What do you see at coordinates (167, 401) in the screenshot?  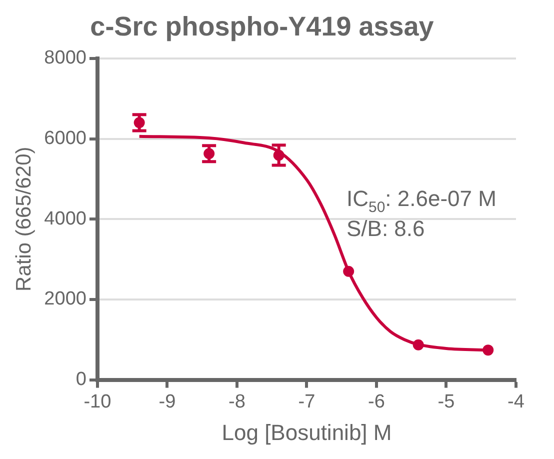 I see `x-tick-label: -9` at bounding box center [167, 401].